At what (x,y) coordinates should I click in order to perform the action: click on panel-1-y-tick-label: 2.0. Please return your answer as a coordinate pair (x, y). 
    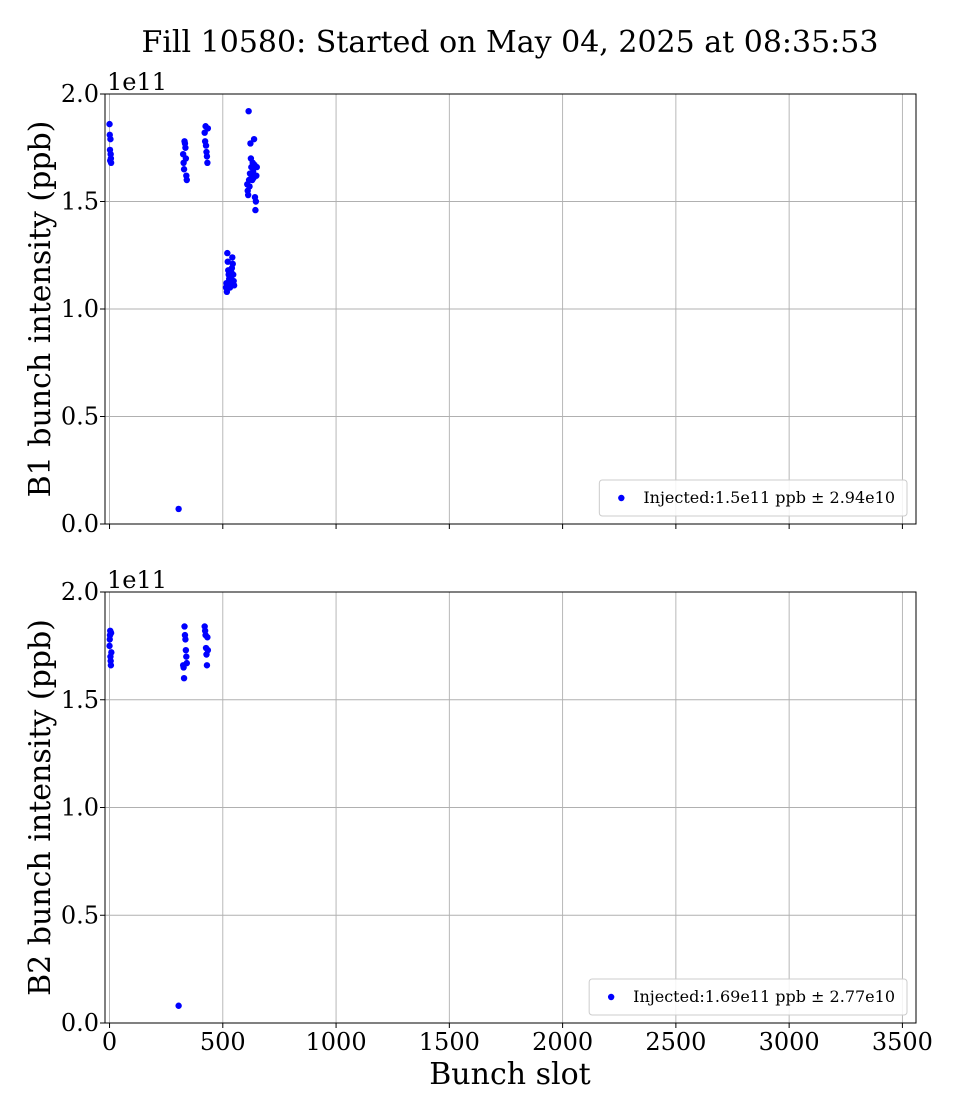
    Looking at the image, I should click on (80, 94).